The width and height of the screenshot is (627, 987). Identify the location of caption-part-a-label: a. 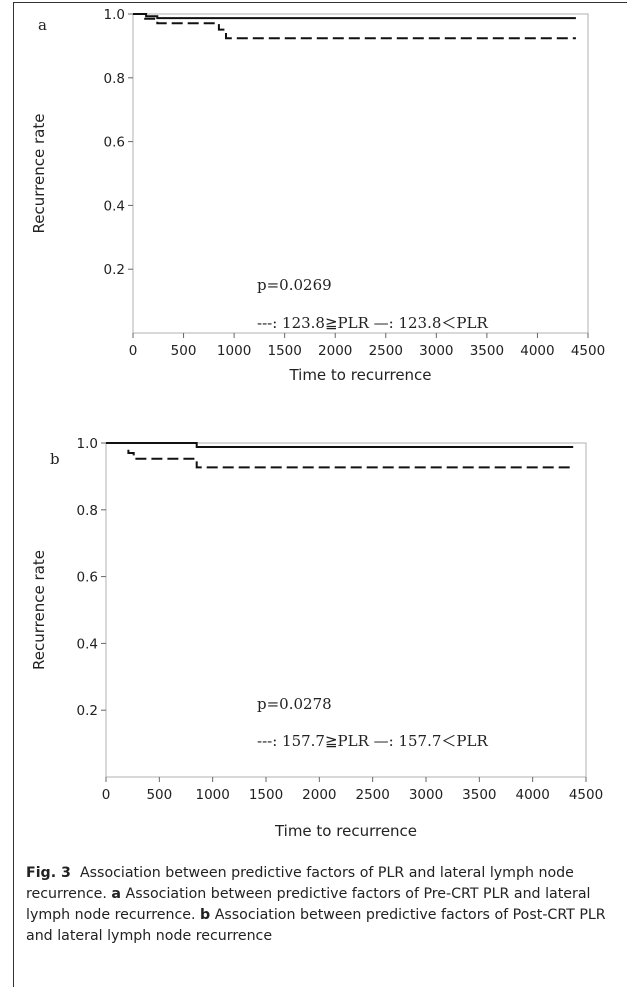
(116, 894).